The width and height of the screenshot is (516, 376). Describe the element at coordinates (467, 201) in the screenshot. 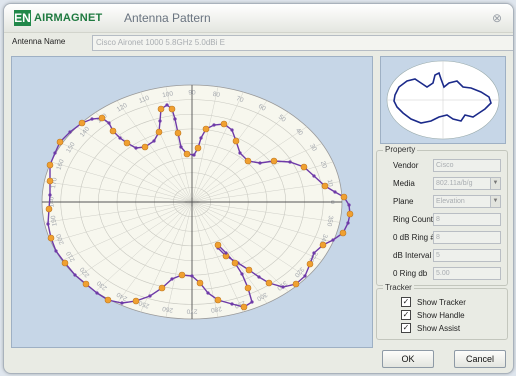

I see `property-select: Elevation ▼` at that location.